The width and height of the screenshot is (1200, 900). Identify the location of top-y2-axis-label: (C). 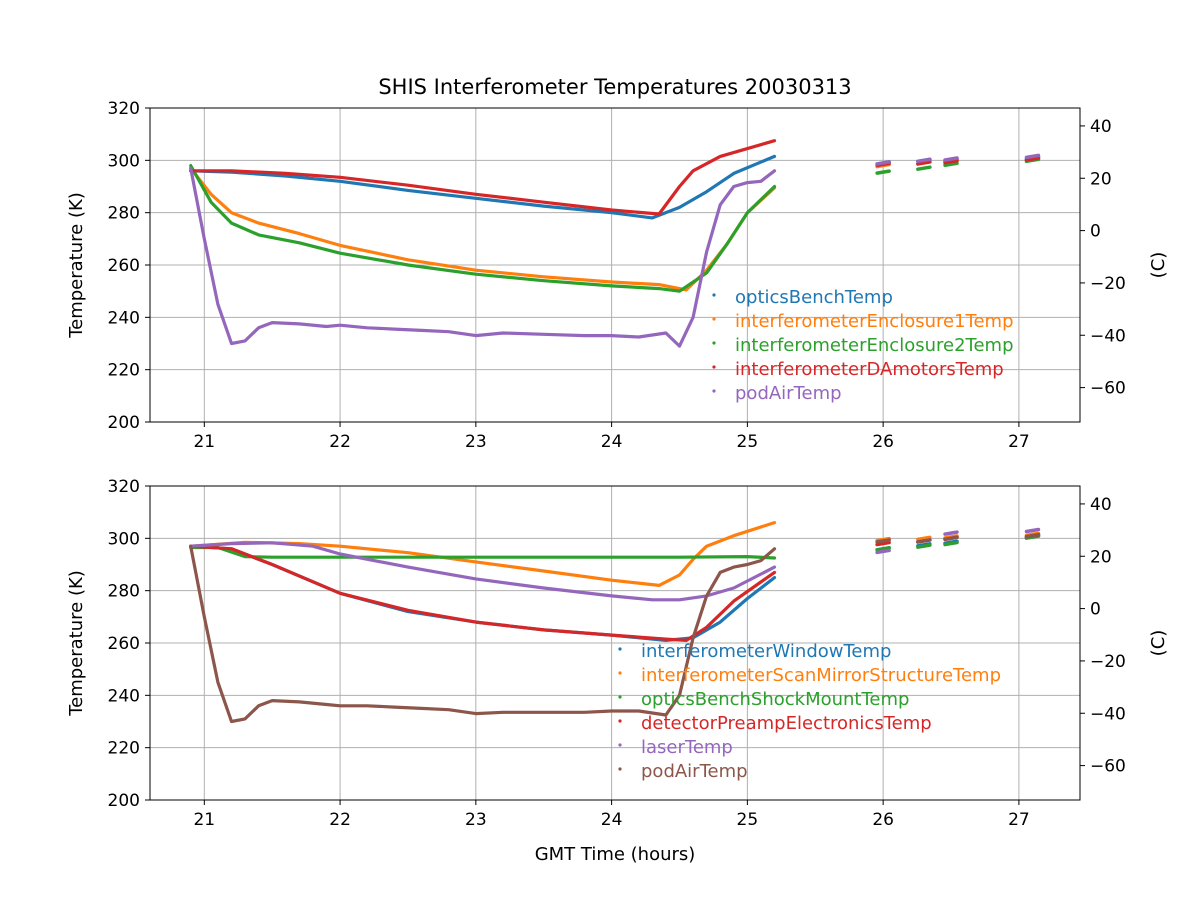
(1158, 265).